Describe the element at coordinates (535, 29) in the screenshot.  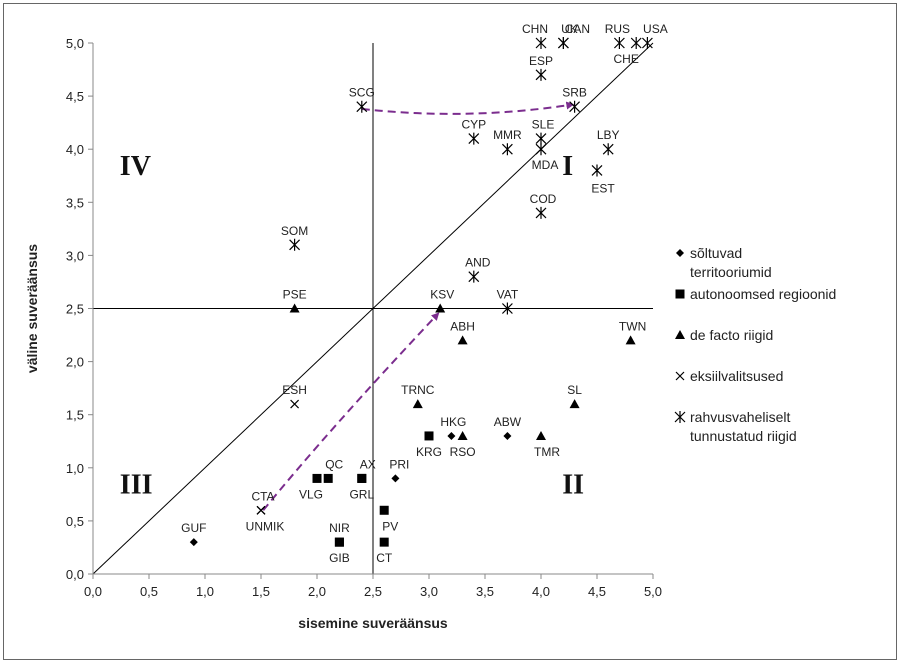
I see `point-label-chn: CHN` at that location.